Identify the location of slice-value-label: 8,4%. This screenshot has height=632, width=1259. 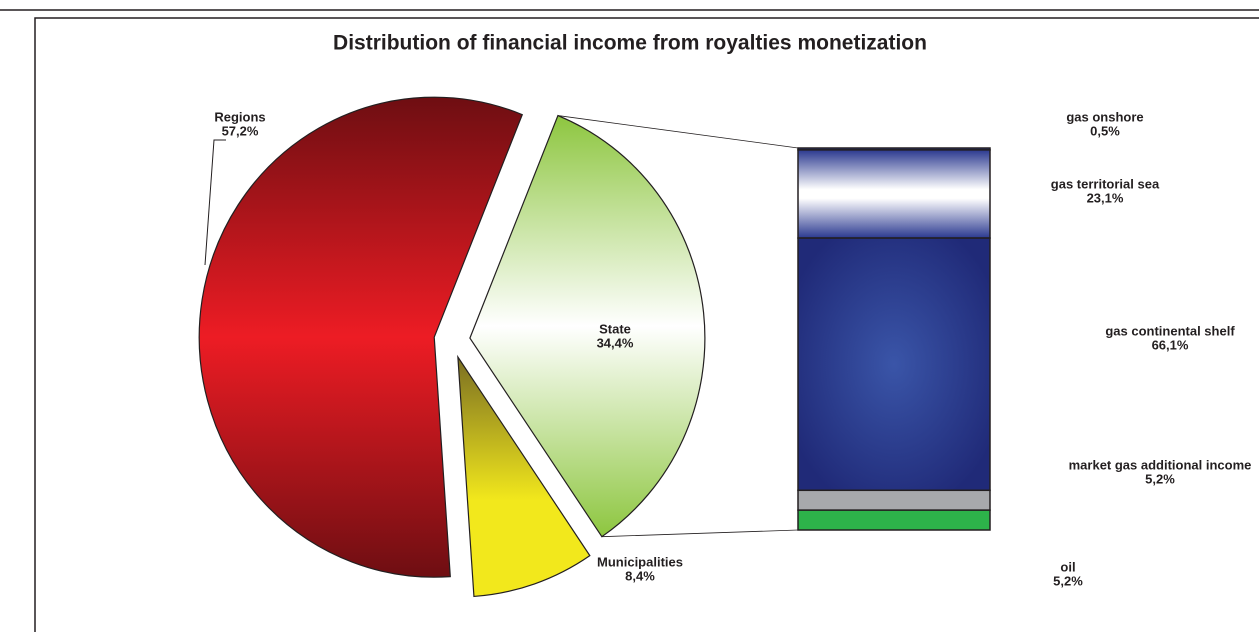
(640, 575).